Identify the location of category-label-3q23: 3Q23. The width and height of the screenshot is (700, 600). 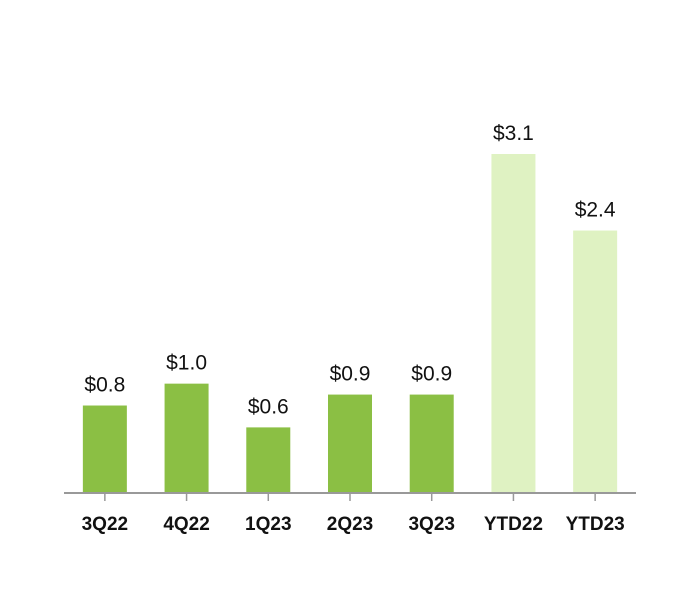
(431, 524).